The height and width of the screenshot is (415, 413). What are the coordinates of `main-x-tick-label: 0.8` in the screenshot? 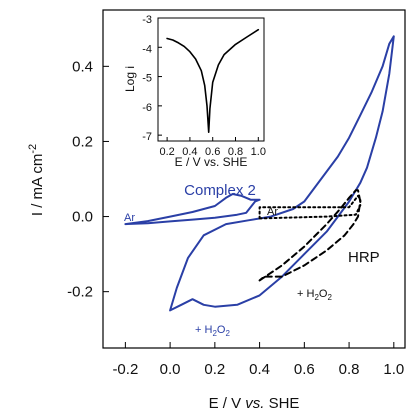 It's located at (349, 369).